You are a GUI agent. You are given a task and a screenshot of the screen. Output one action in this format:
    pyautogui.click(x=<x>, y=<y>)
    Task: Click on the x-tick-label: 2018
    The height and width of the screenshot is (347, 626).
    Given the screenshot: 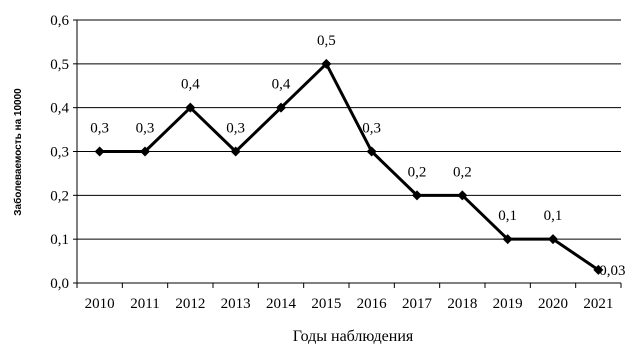 What is the action you would take?
    pyautogui.click(x=462, y=304)
    